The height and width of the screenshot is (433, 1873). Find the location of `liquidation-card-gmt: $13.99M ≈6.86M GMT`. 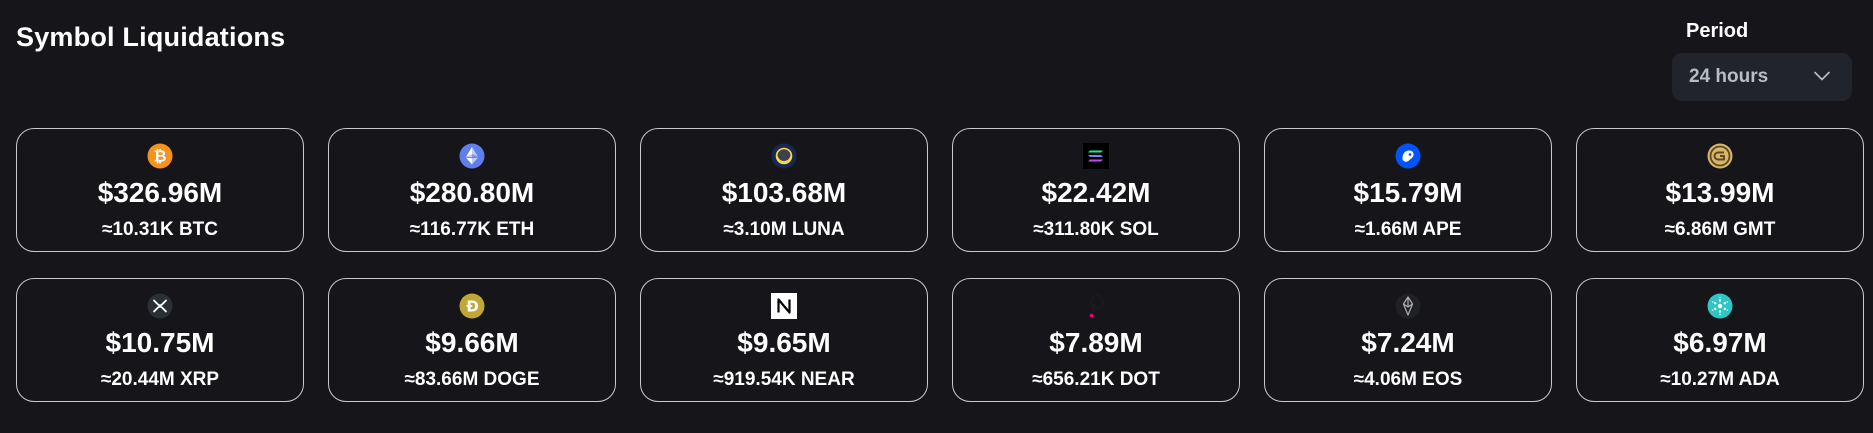

liquidation-card-gmt: $13.99M ≈6.86M GMT is located at coordinates (1720, 190).